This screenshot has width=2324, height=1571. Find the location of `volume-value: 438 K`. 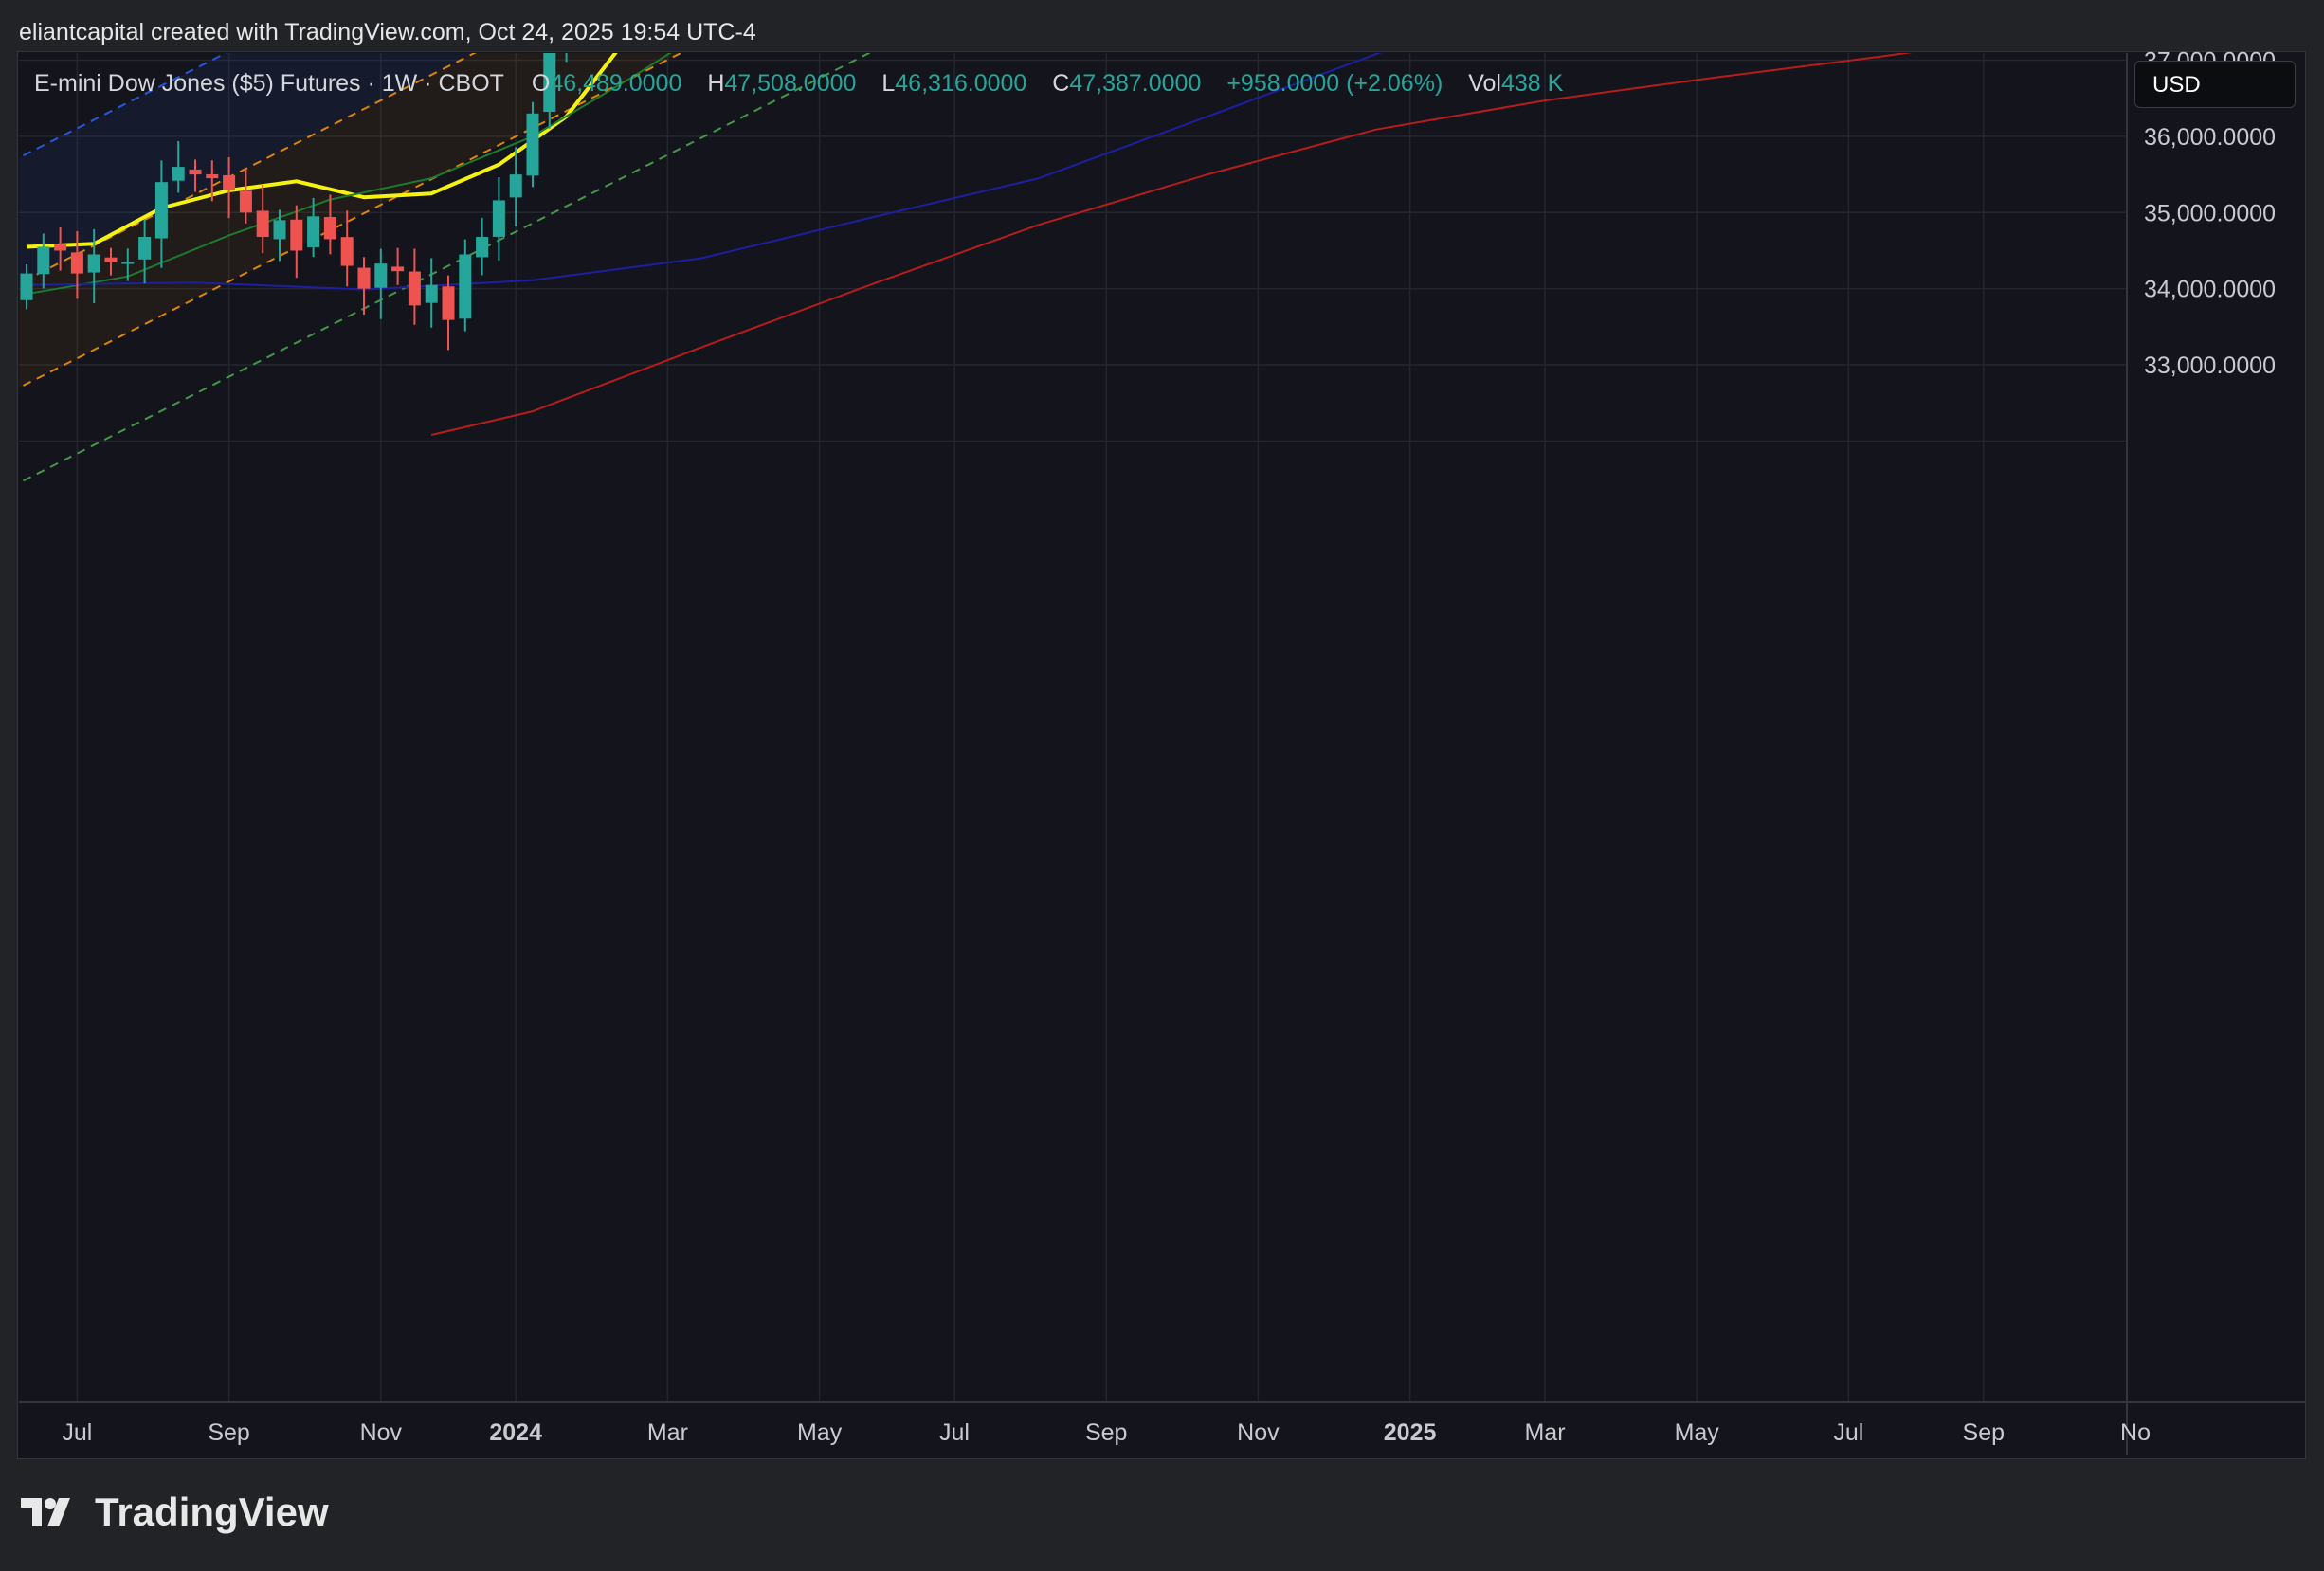

volume-value: 438 K is located at coordinates (1532, 84).